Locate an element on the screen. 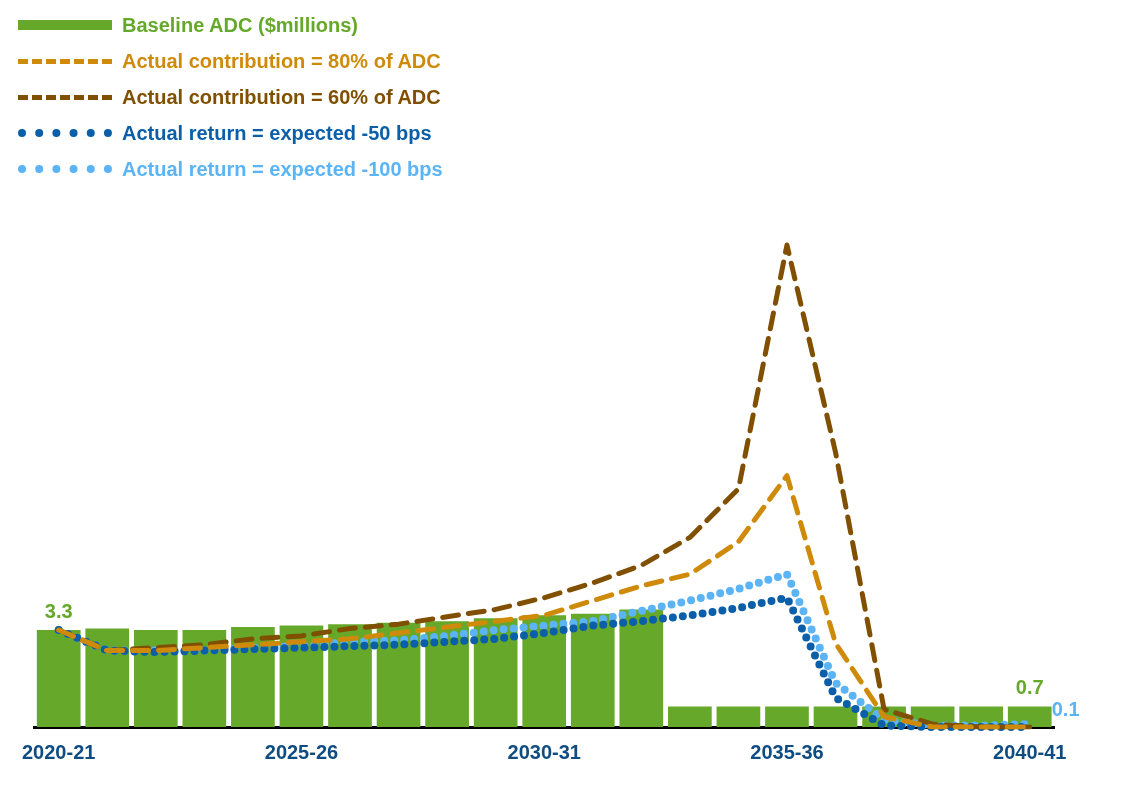  data-label: 0.1 is located at coordinates (1065, 708).